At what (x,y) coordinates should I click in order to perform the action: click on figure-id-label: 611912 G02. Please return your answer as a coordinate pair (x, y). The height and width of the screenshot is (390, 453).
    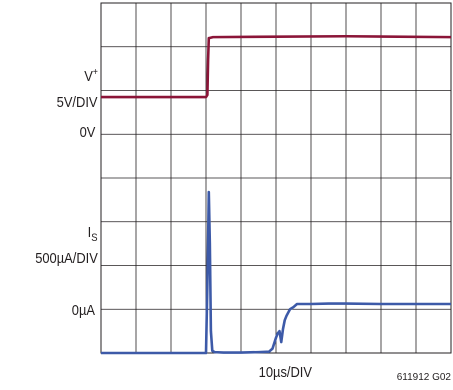
    Looking at the image, I should click on (423, 377).